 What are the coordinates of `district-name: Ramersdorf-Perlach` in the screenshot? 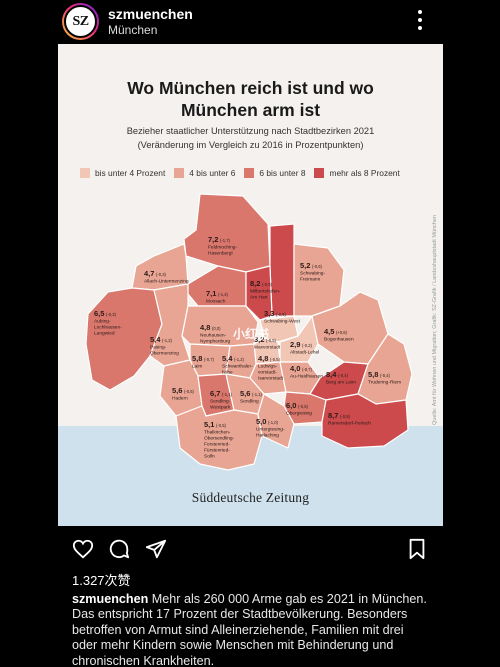 It's located at (349, 424).